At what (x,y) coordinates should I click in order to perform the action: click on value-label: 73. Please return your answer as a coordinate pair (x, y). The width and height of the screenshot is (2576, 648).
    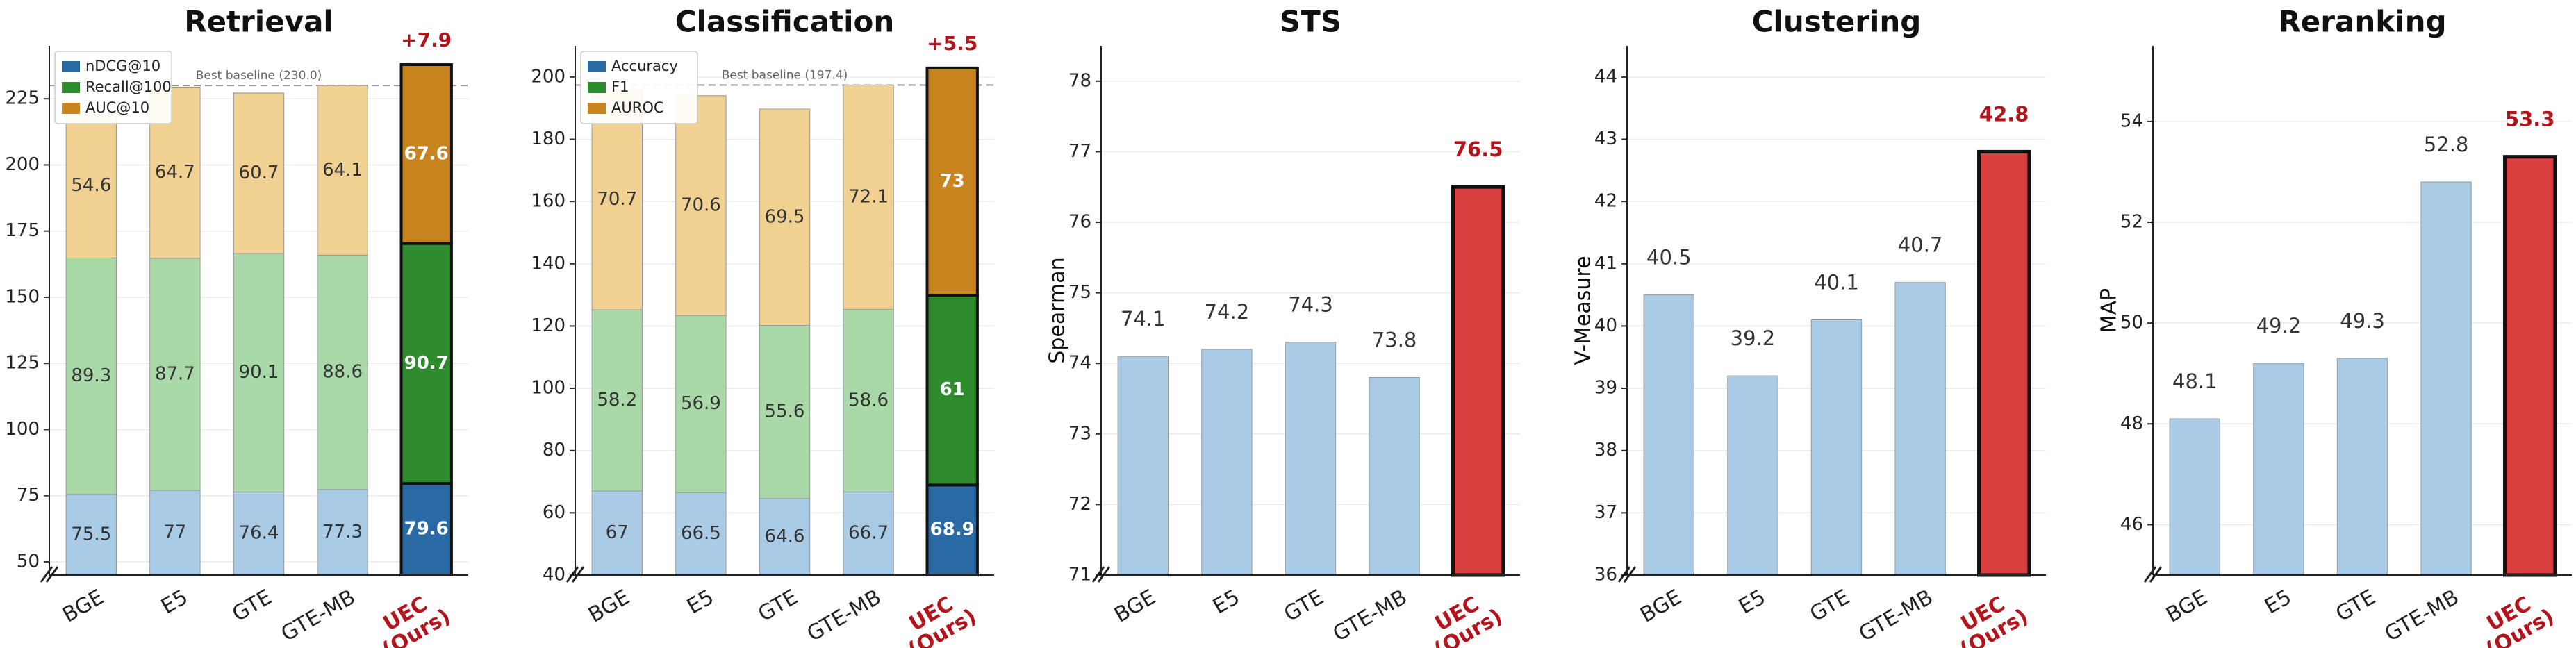
    Looking at the image, I should click on (953, 182).